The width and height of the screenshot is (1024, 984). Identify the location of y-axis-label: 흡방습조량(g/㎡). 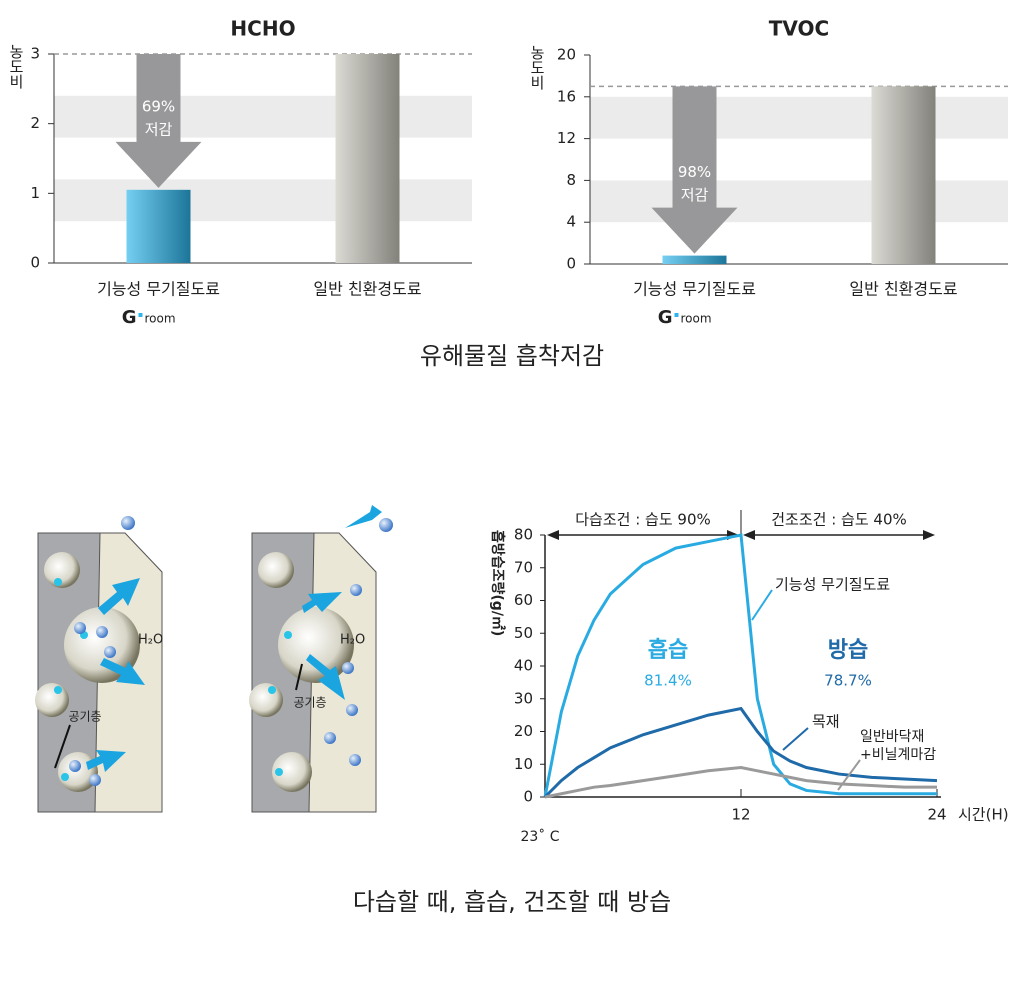
(497, 583).